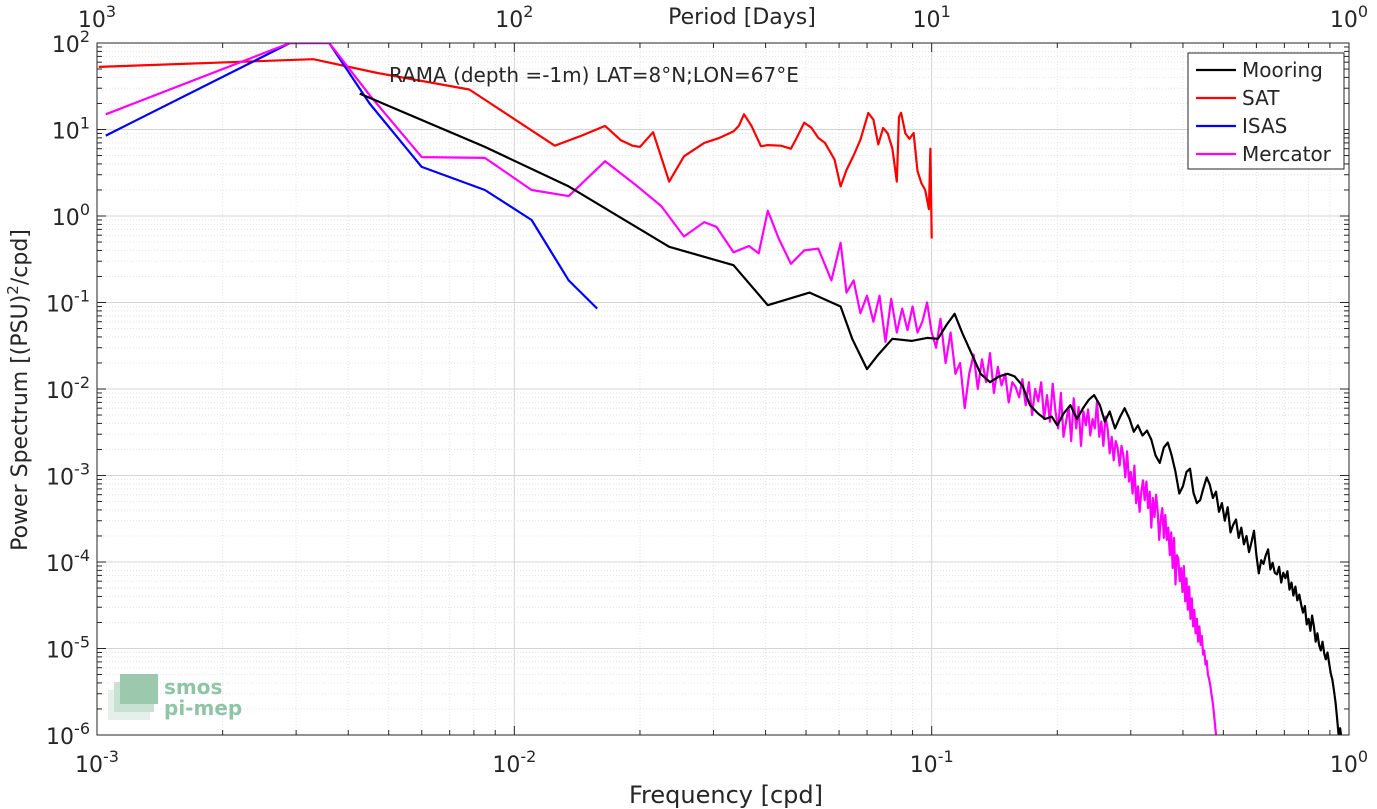 This screenshot has height=809, width=1377. Describe the element at coordinates (351, 176) in the screenshot. I see `series-line-isas` at that location.